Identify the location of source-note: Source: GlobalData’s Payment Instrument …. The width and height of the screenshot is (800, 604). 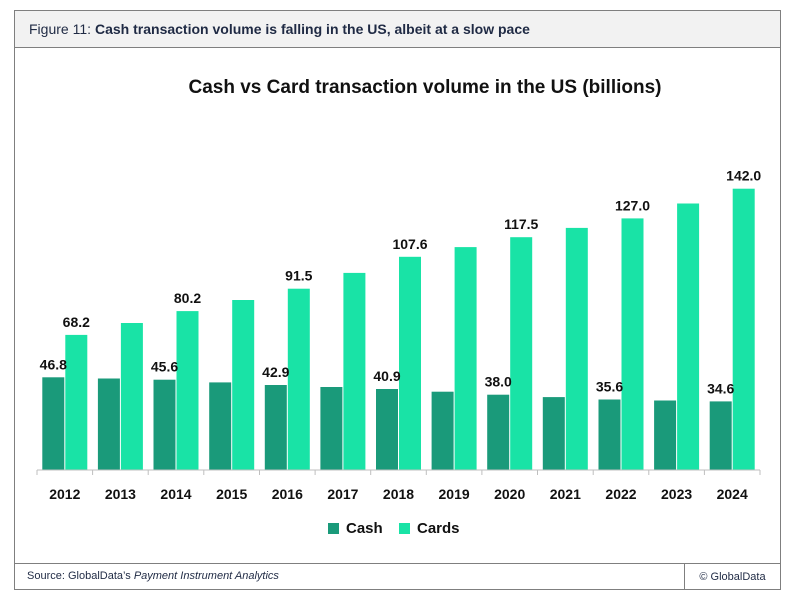
(153, 576).